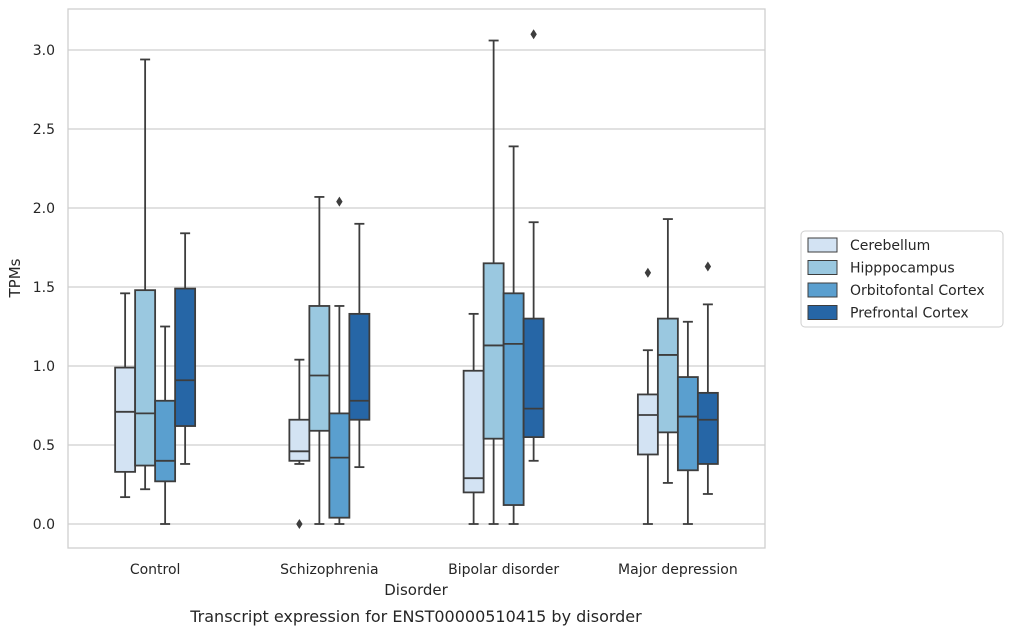 This screenshot has width=1014, height=634. Describe the element at coordinates (44, 130) in the screenshot. I see `y-tick-label: 2.5` at that location.